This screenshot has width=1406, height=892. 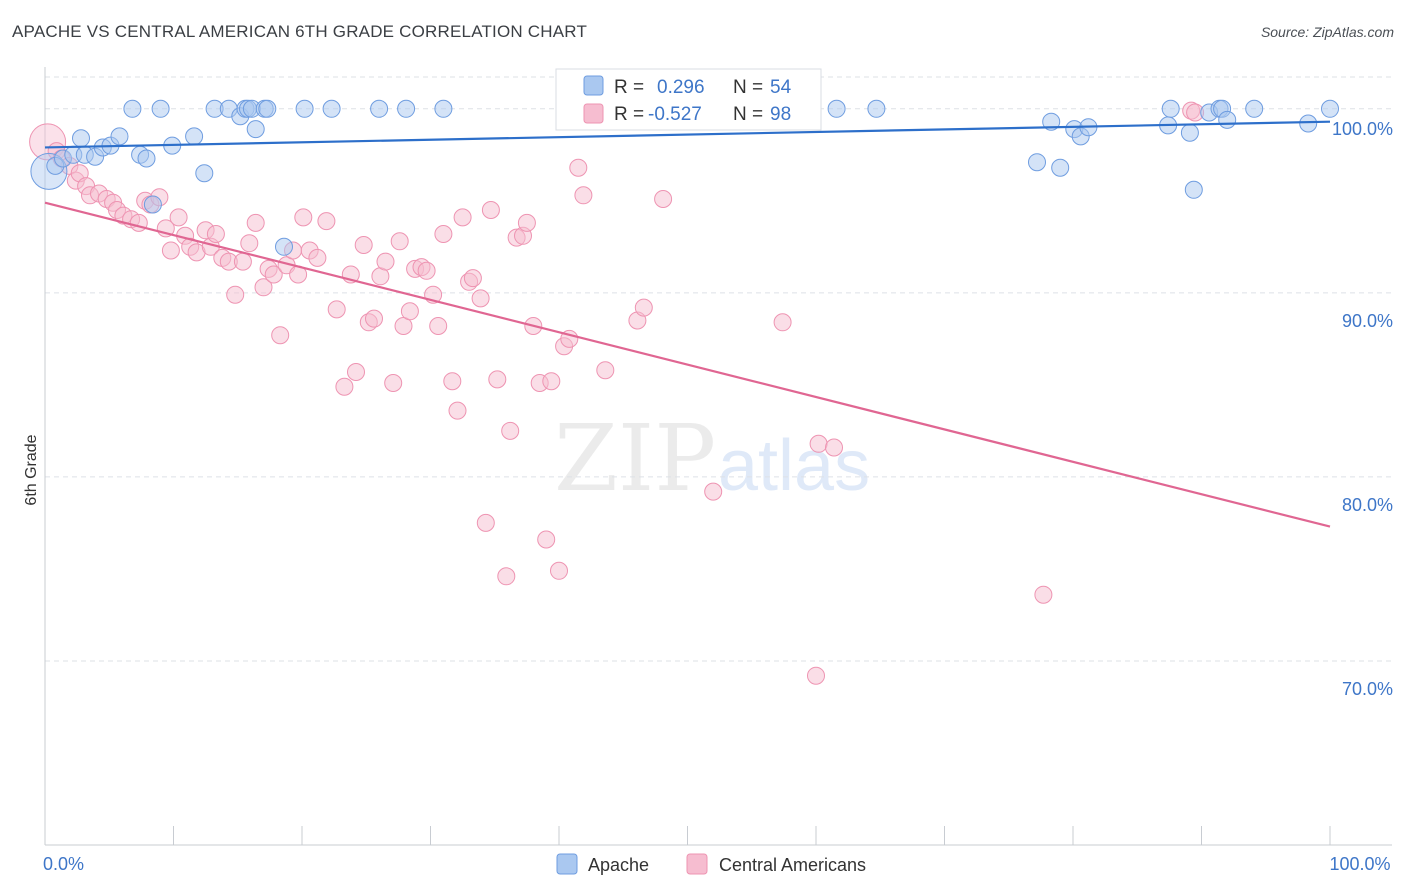 I want to click on apache-n-value: 54, so click(x=781, y=87).